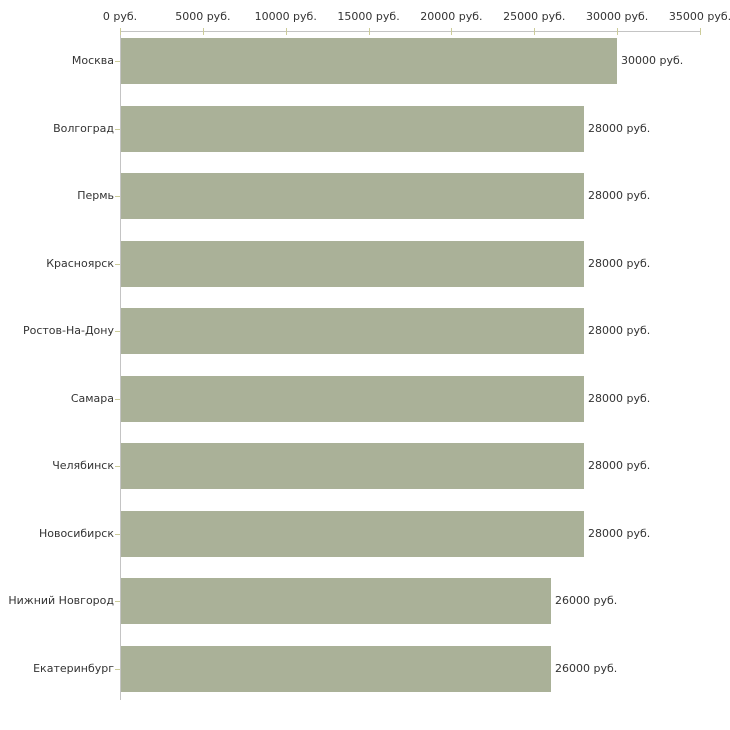 This screenshot has height=730, width=730. I want to click on x-tick-label: 35000 руб., so click(699, 16).